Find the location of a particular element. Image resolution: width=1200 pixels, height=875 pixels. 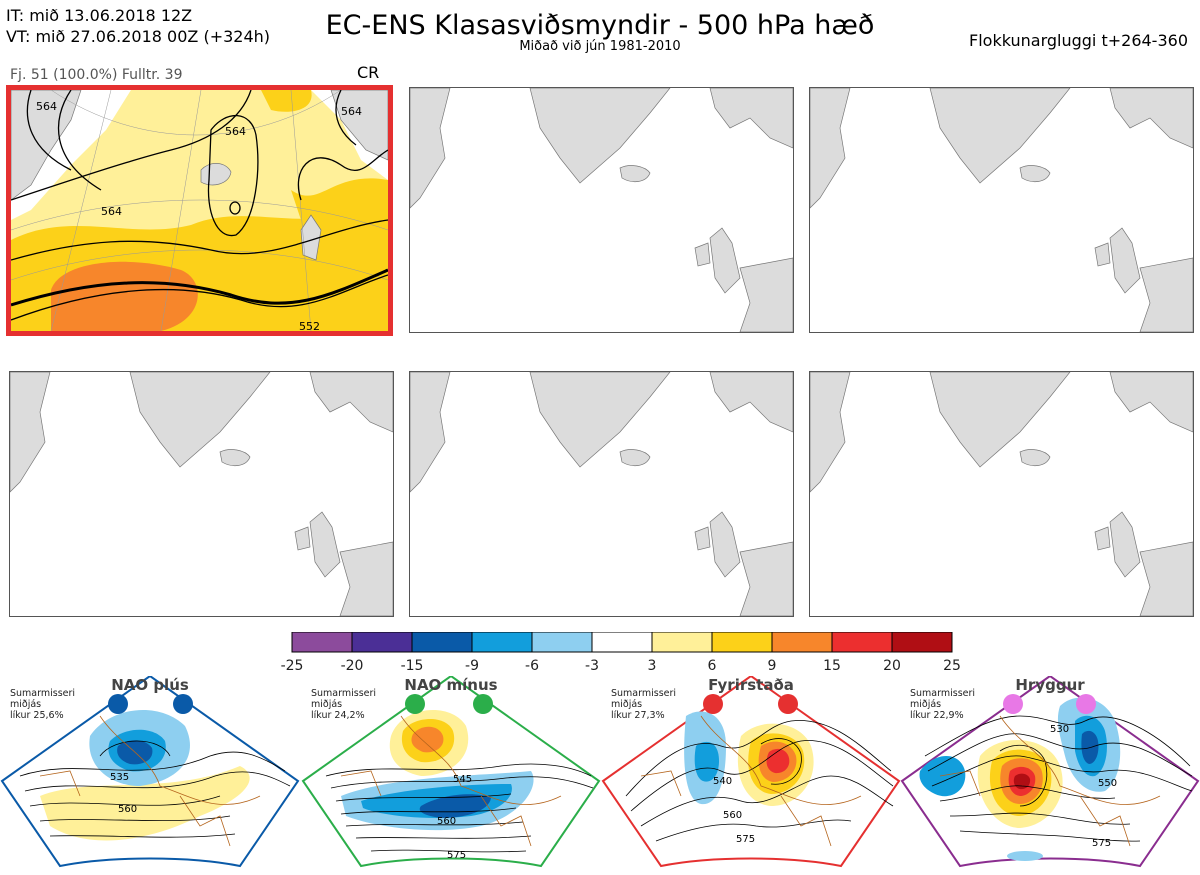

regime-info: Sumarmisseri miðjás líkur 24,2% is located at coordinates (344, 704).